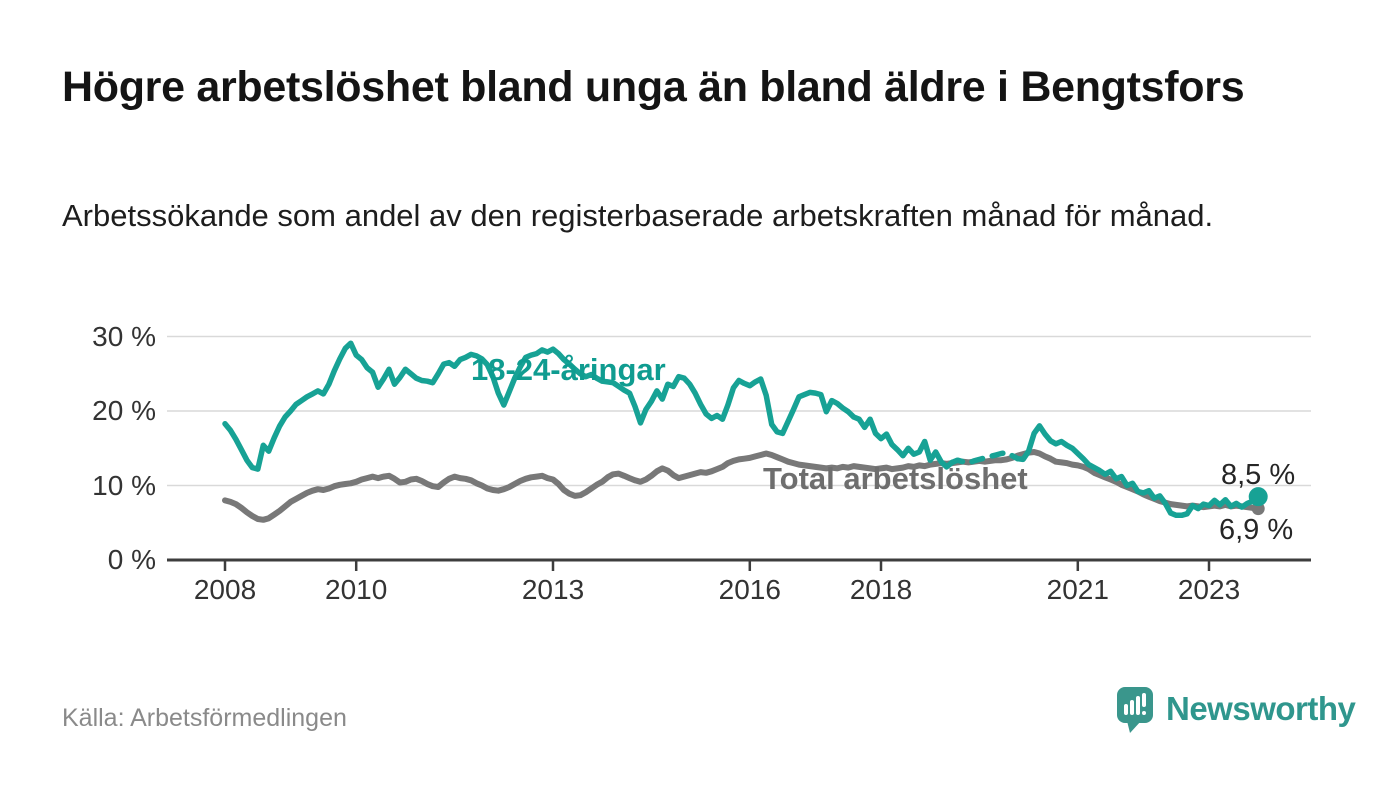 The image size is (1400, 794). Describe the element at coordinates (124, 336) in the screenshot. I see `y-axis-label-30: 30 %` at that location.